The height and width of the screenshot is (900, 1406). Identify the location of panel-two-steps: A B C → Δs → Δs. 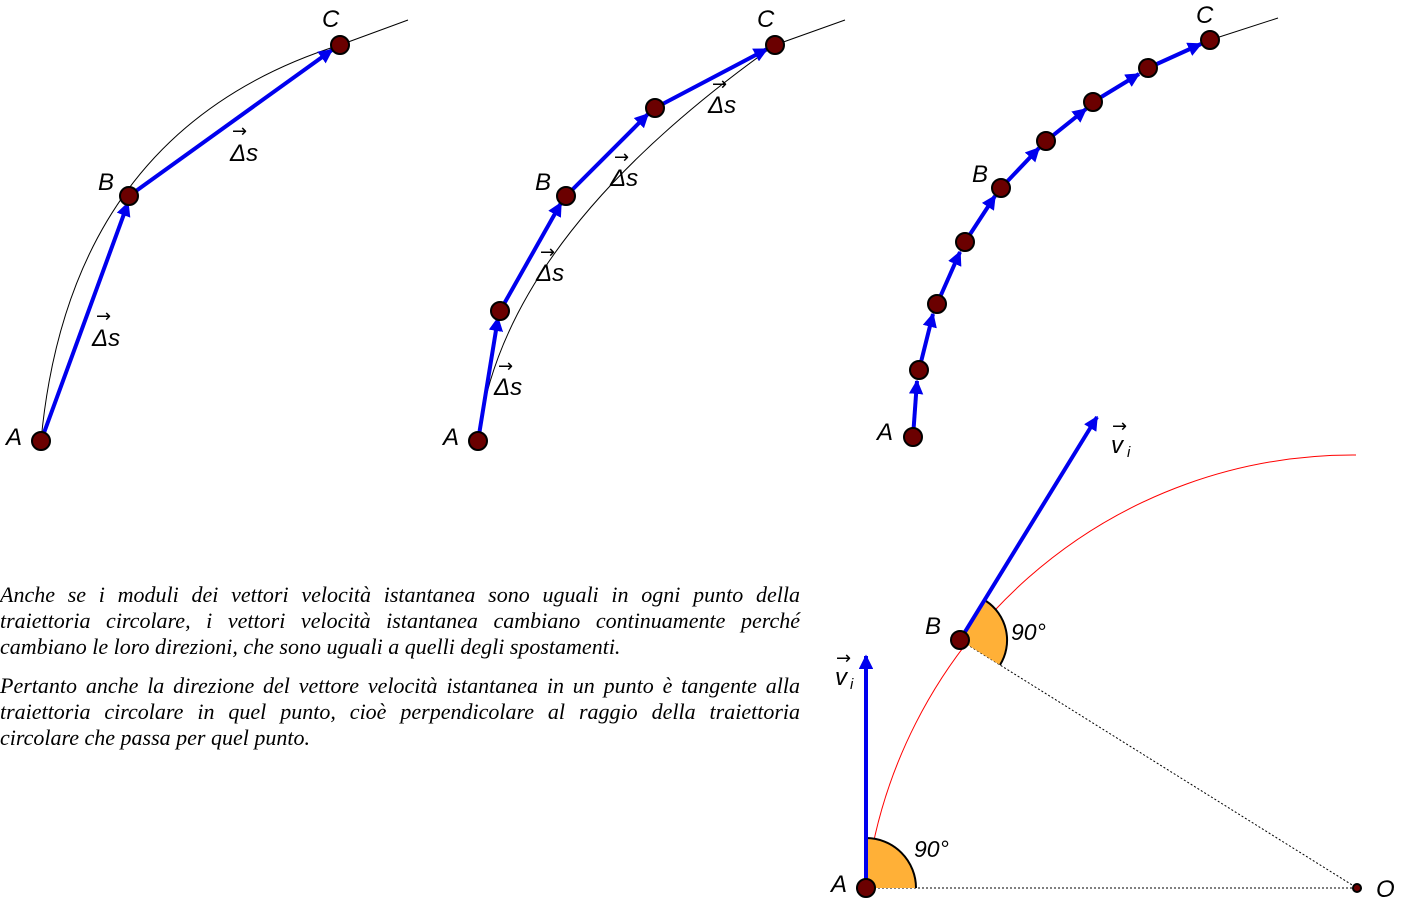
(206, 228).